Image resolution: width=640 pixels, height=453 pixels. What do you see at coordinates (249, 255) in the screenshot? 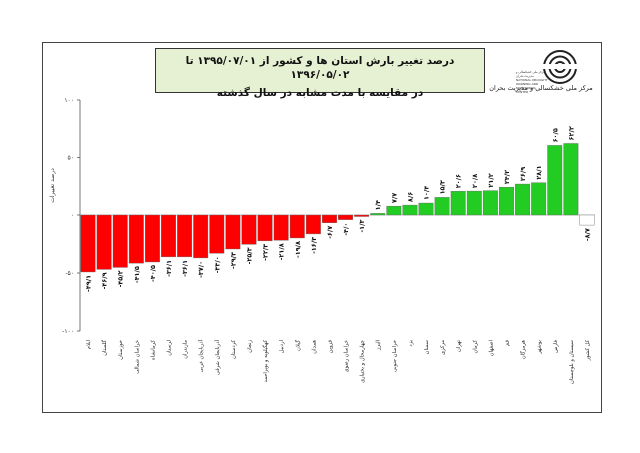
I see `value-label-10: -۲۵/۳` at bounding box center [249, 255].